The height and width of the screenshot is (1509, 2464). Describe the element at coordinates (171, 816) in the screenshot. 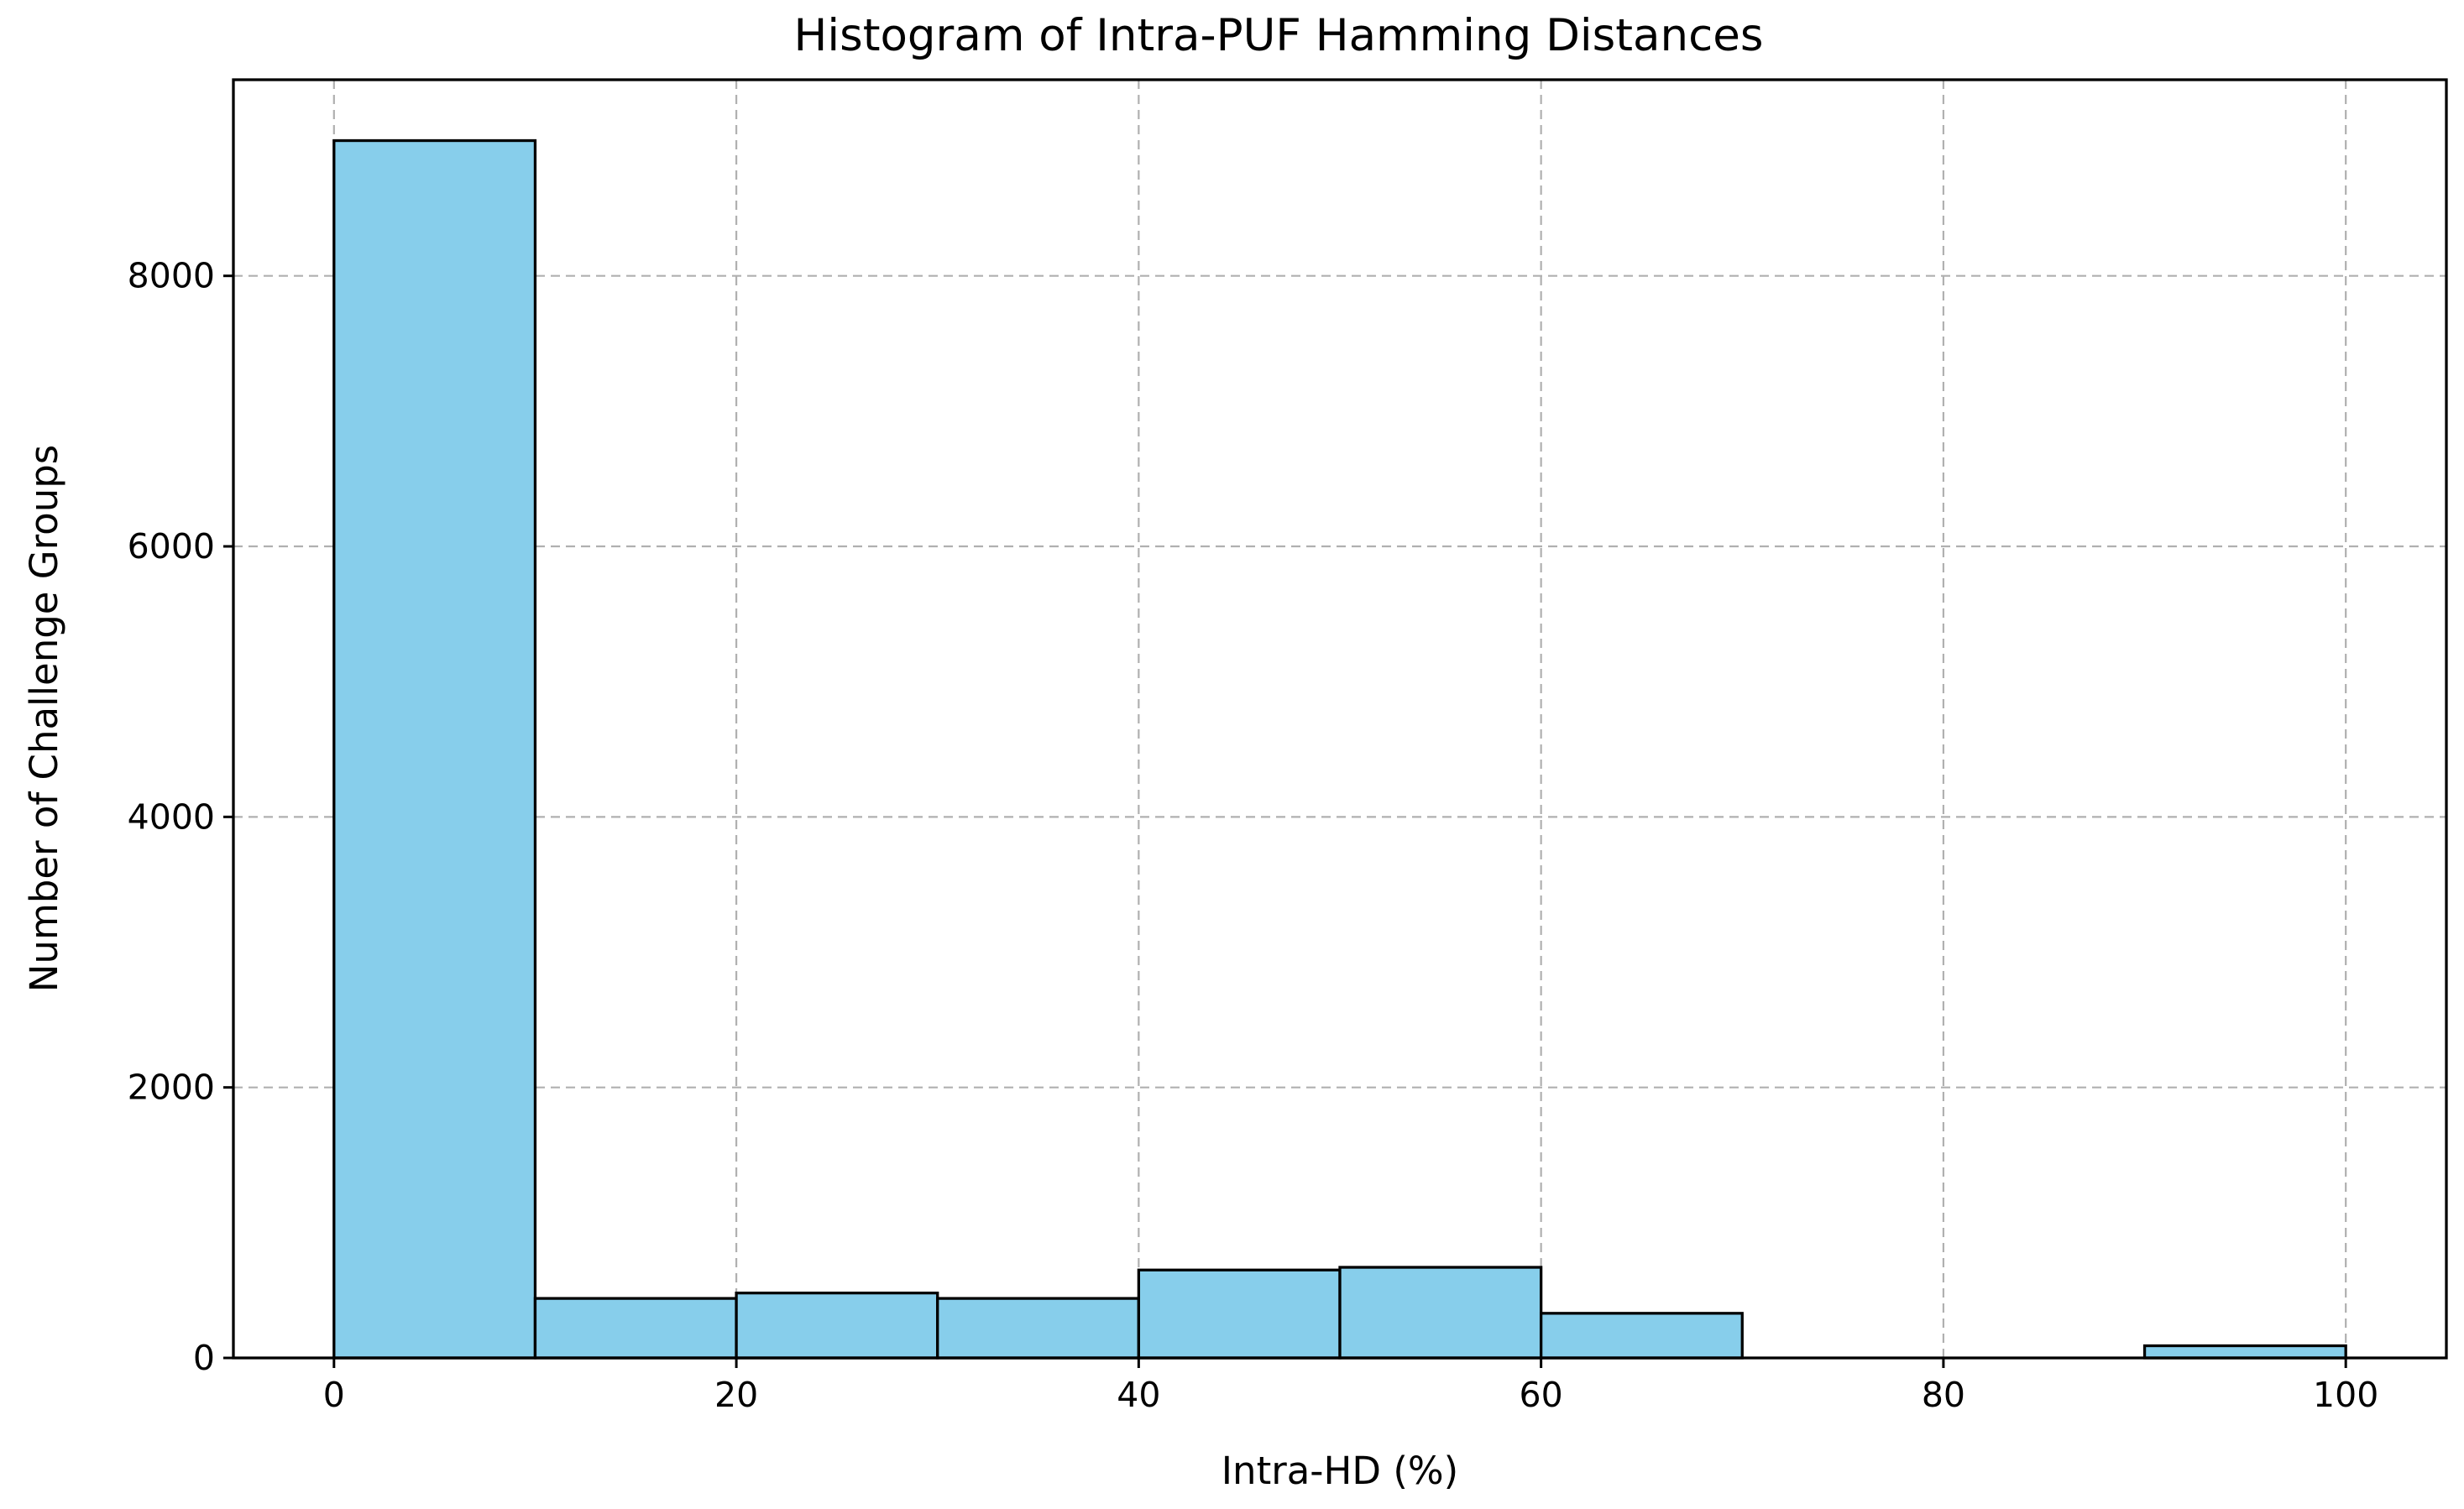

I see `y-tick-label: 4000` at that location.